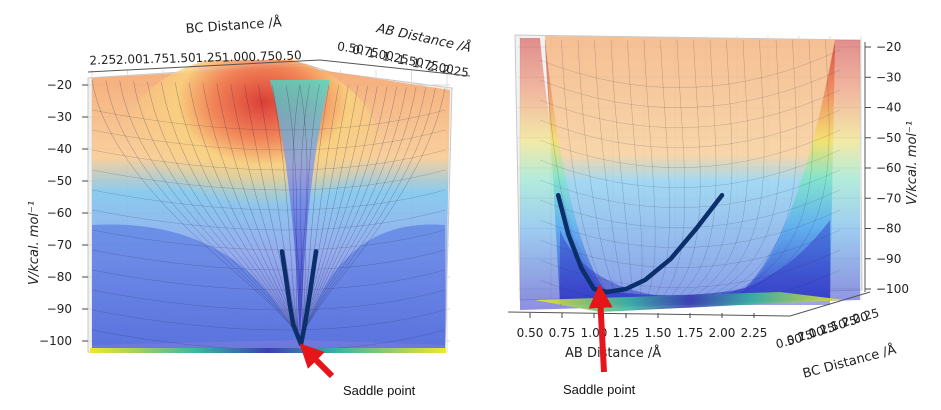 Image resolution: width=941 pixels, height=410 pixels. Describe the element at coordinates (888, 108) in the screenshot. I see `right-z-tick-label: −40` at that location.